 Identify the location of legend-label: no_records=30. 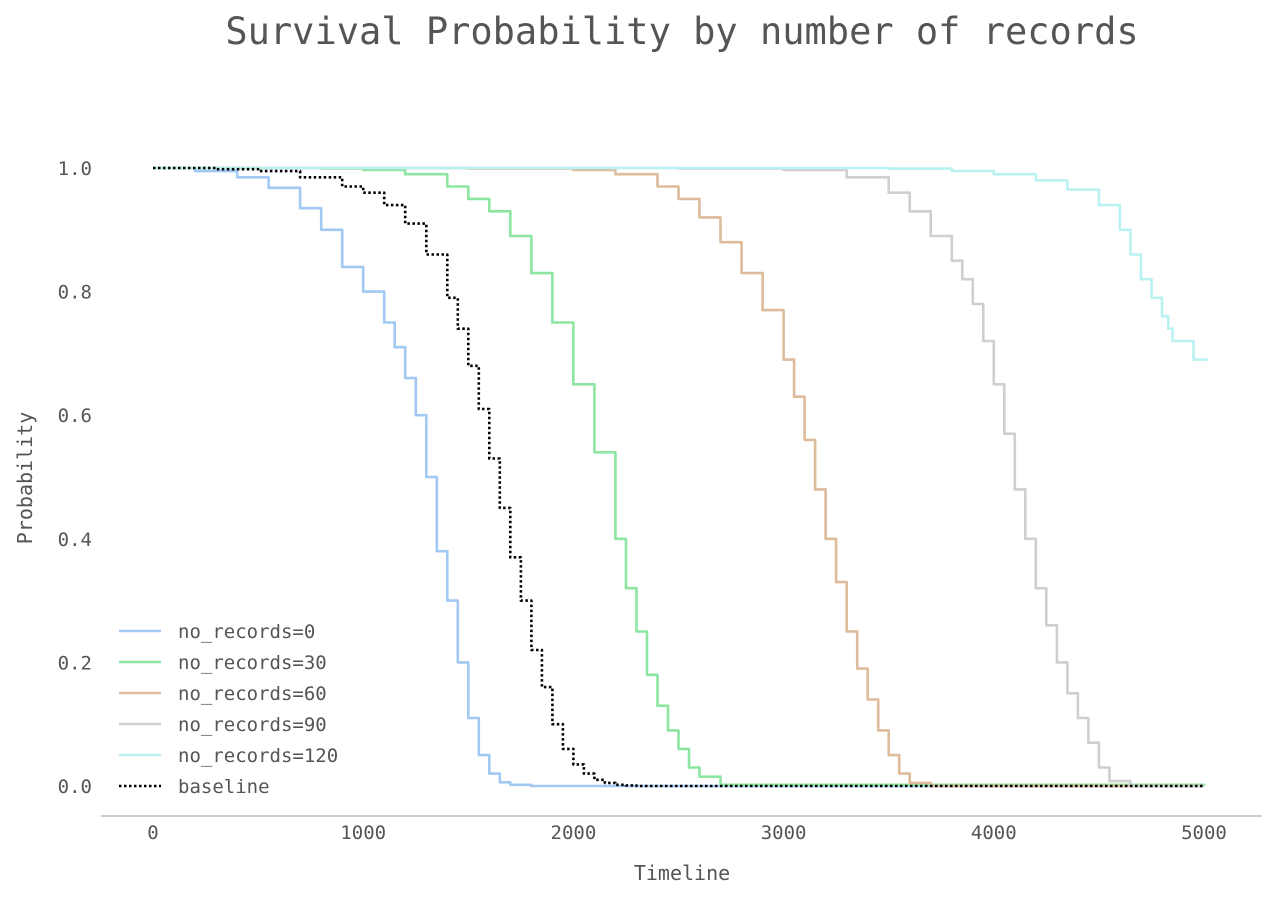
(252, 663).